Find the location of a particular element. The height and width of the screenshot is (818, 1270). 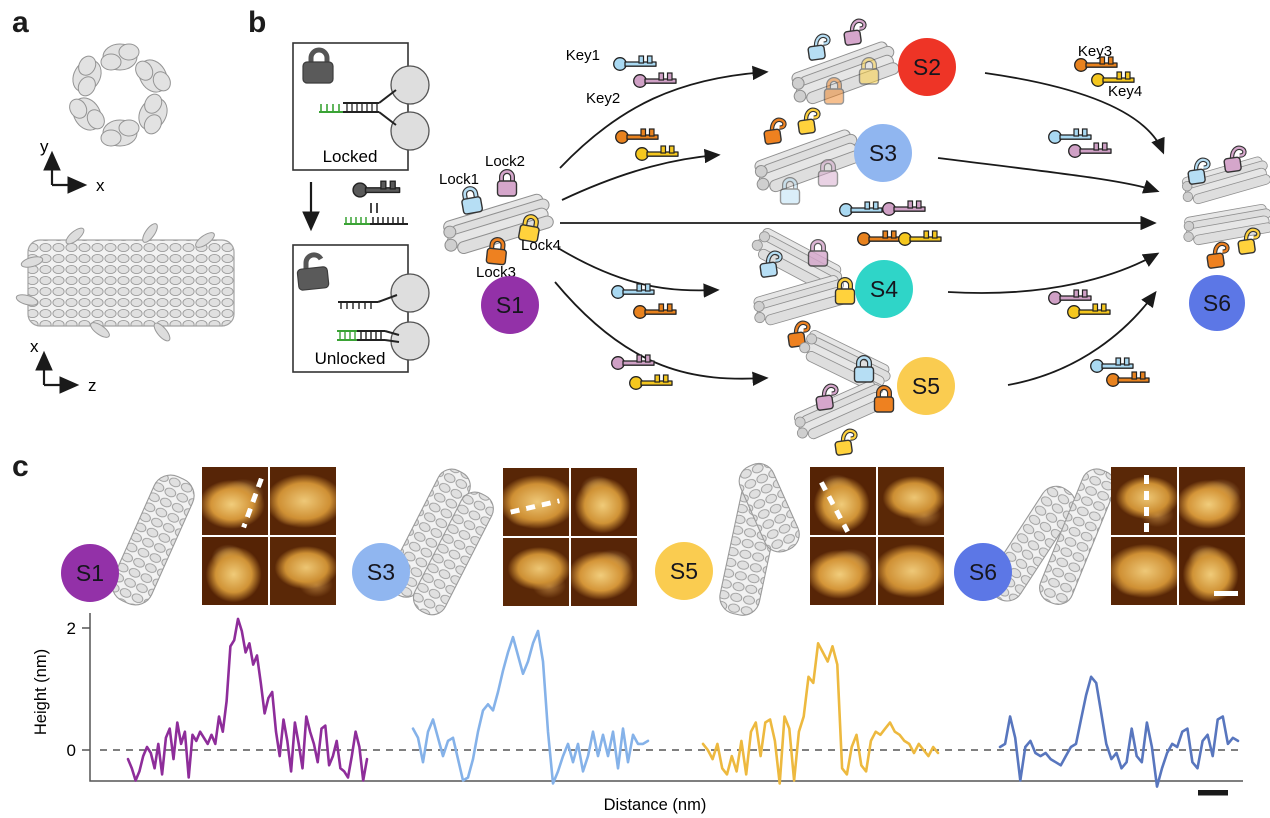

key2-icon-s1s5 is located at coordinates (633, 362).